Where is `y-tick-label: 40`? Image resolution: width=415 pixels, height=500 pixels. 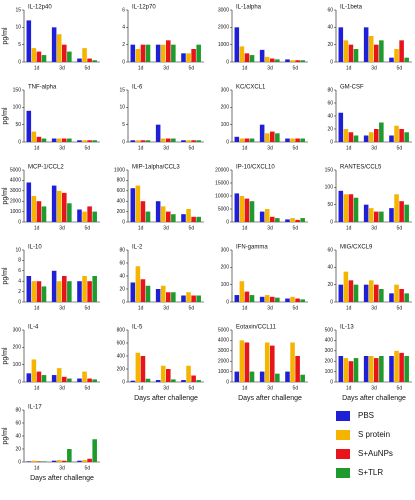
y-tick-label: 40 is located at coordinates (330, 116).